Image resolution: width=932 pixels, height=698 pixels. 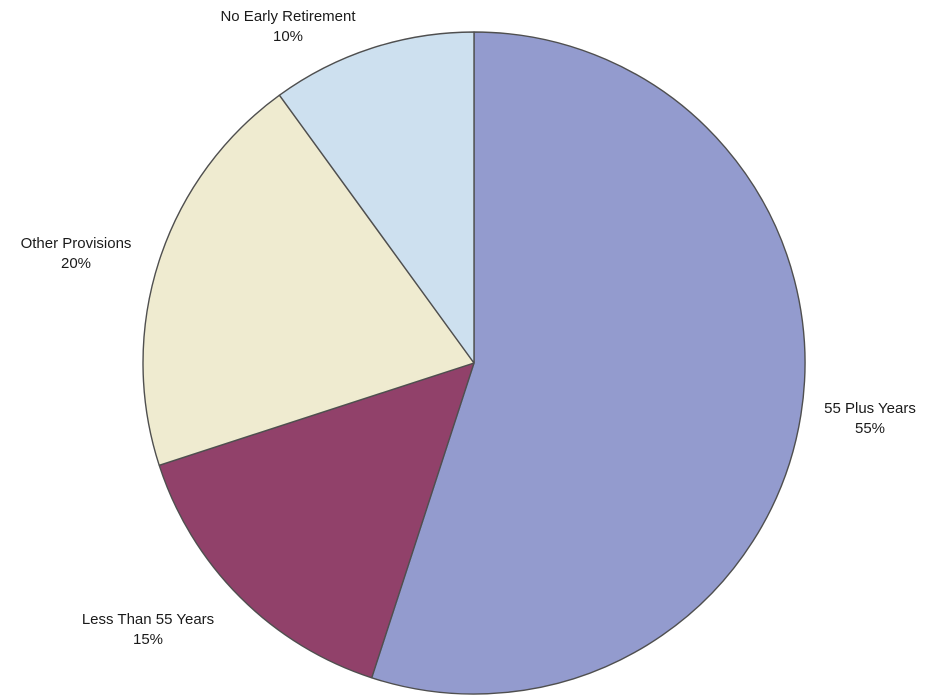 I want to click on slice-label-other-provisions: Other Provisions, so click(x=76, y=243).